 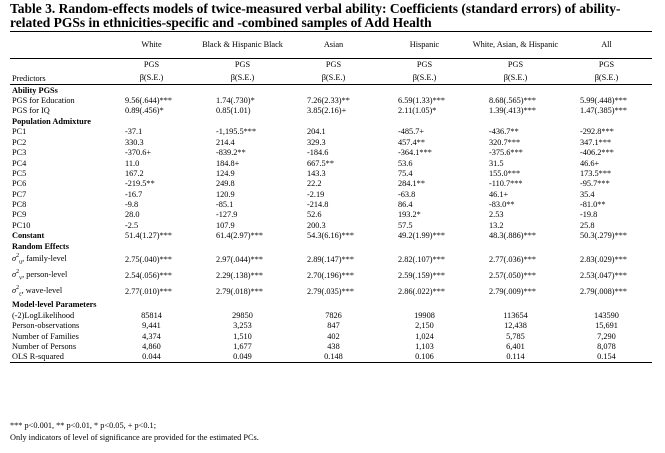 I want to click on row-label: PC9, so click(x=19, y=215).